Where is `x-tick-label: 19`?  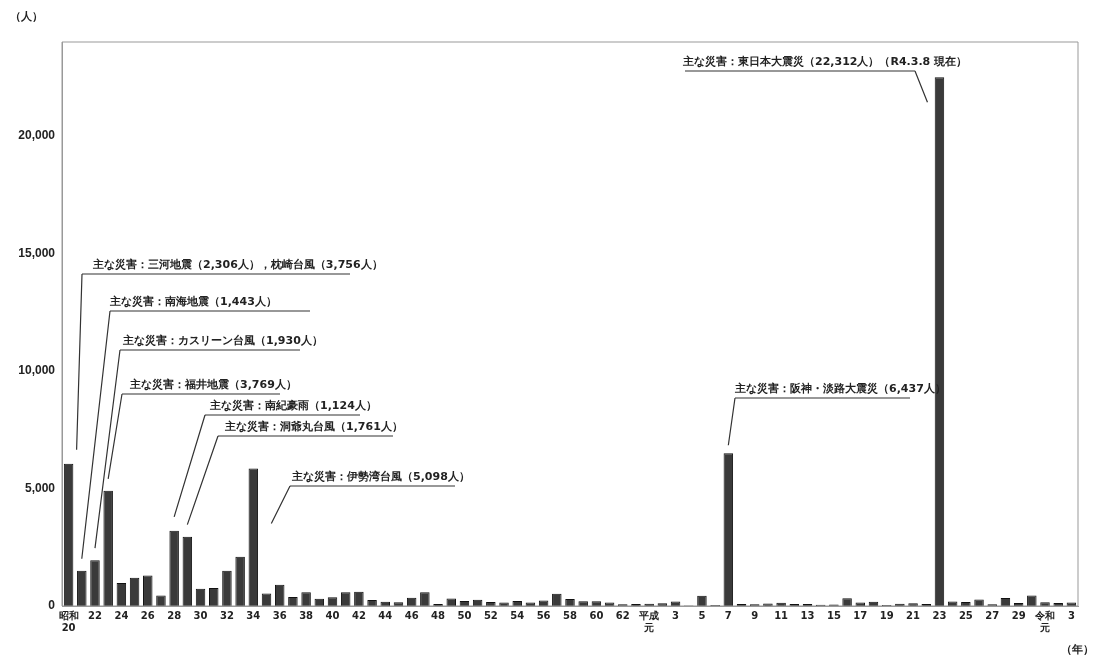 x-tick-label: 19 is located at coordinates (886, 615).